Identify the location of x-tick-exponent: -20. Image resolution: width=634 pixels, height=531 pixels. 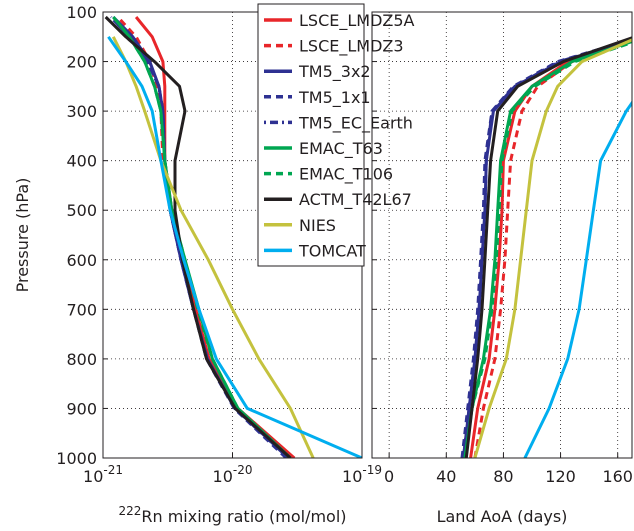
(243, 470).